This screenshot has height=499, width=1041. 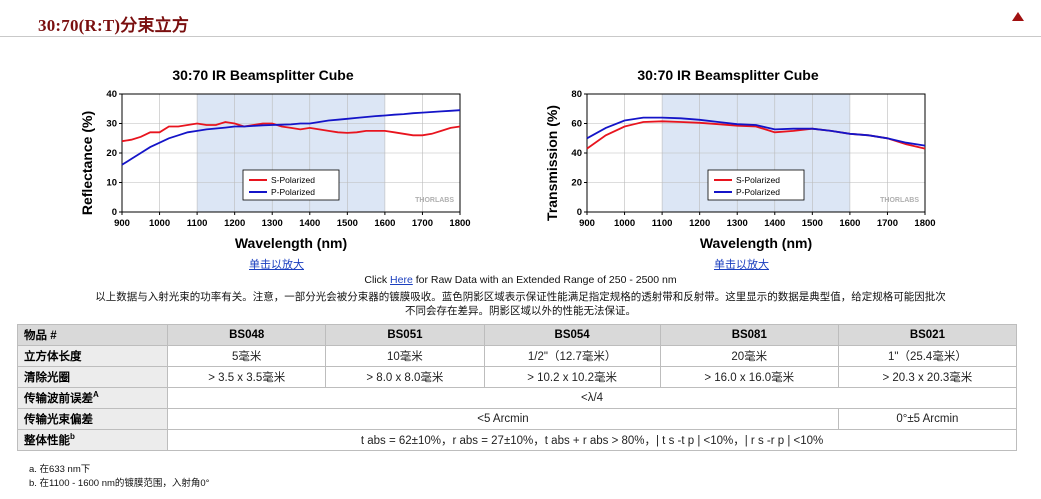 I want to click on row-label: 传输光束偏差, so click(x=92, y=419).